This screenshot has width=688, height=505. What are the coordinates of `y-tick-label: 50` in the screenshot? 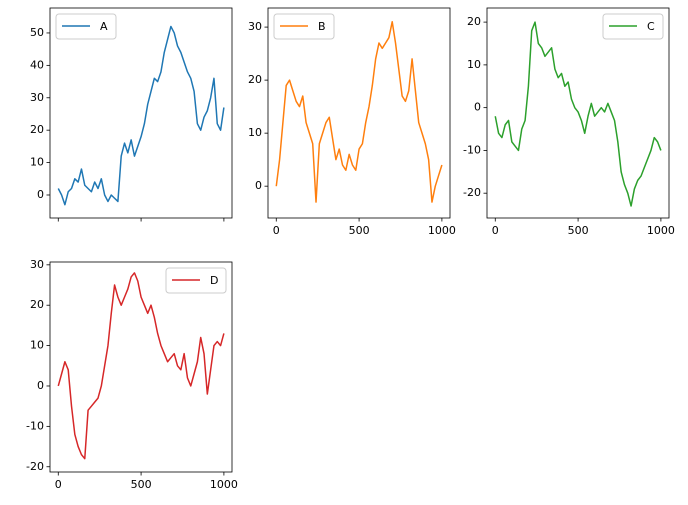 It's located at (37, 32).